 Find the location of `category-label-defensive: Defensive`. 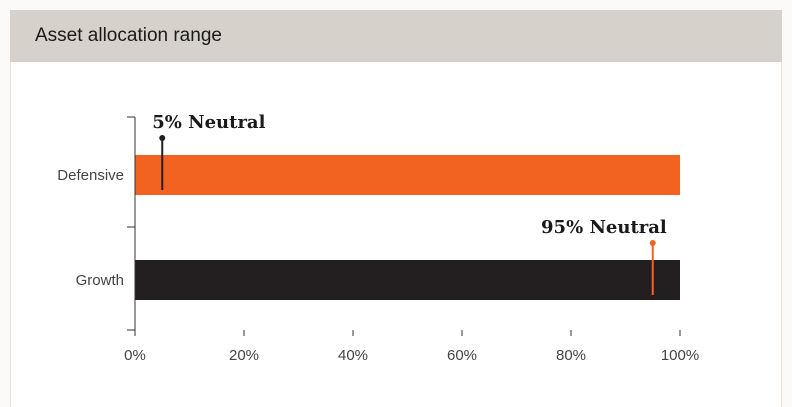

category-label-defensive: Defensive is located at coordinates (90, 175).